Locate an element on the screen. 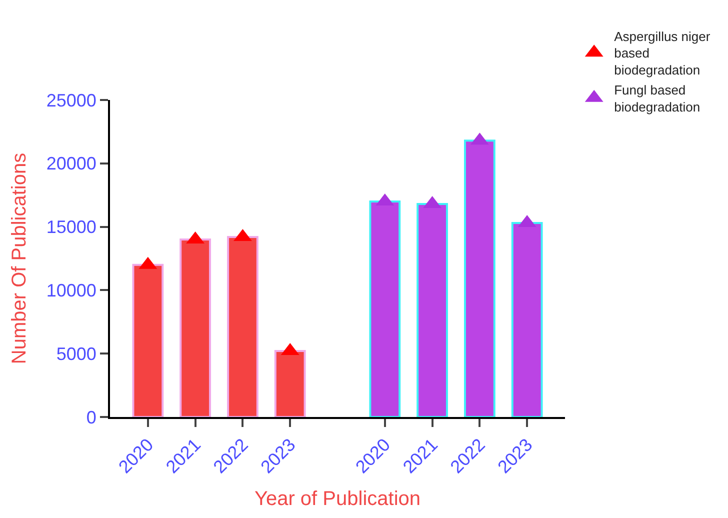 The image size is (728, 518). y-tick-label: 20000 is located at coordinates (71, 164).